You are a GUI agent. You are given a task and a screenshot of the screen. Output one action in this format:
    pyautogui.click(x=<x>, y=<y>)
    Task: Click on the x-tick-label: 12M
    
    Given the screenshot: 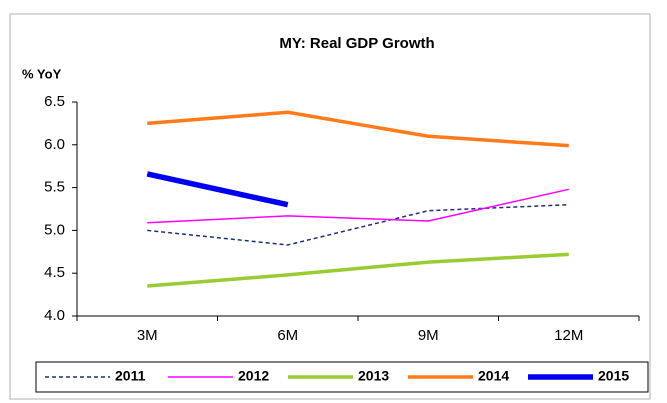 What is the action you would take?
    pyautogui.click(x=568, y=335)
    